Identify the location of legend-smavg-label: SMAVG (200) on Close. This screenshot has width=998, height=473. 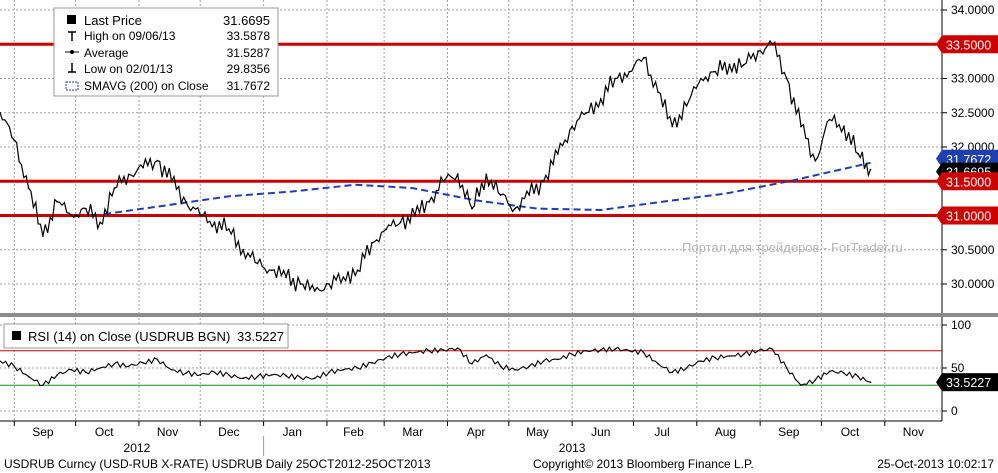
(146, 86).